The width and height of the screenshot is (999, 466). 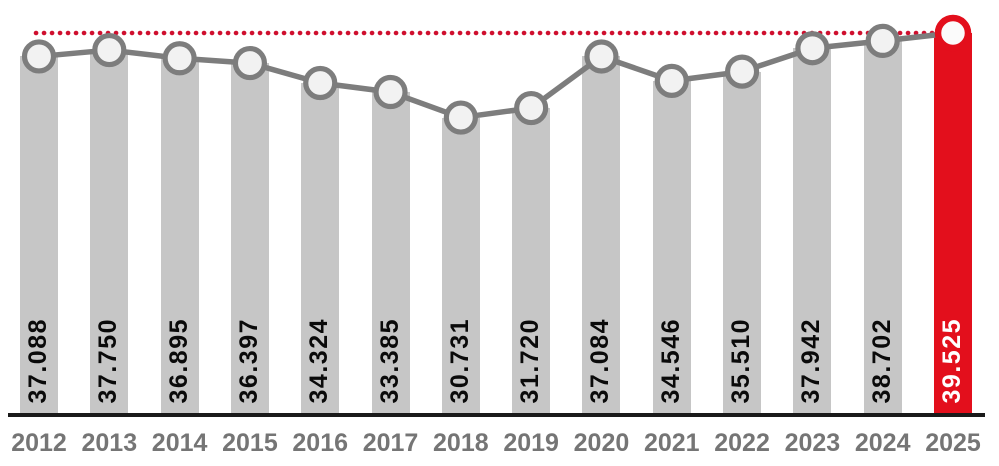 What do you see at coordinates (390, 252) in the screenshot?
I see `bar-2017` at bounding box center [390, 252].